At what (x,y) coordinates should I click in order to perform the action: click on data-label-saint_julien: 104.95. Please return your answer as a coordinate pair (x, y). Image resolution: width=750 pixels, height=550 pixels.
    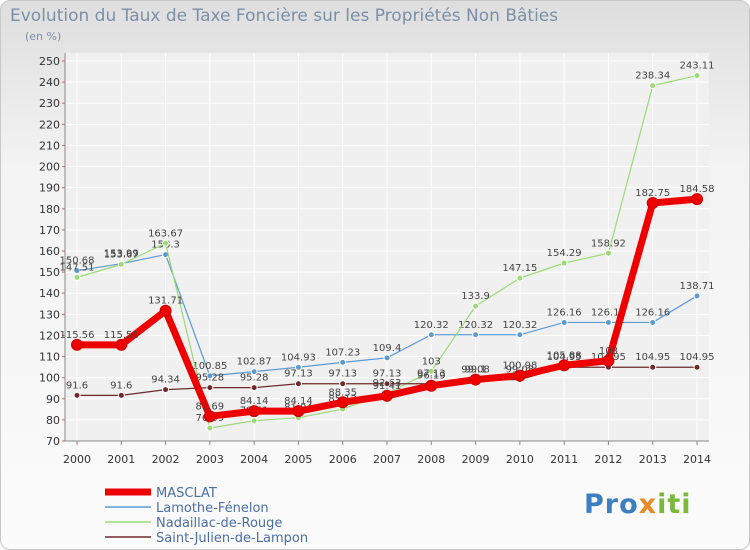
    Looking at the image, I should click on (652, 357).